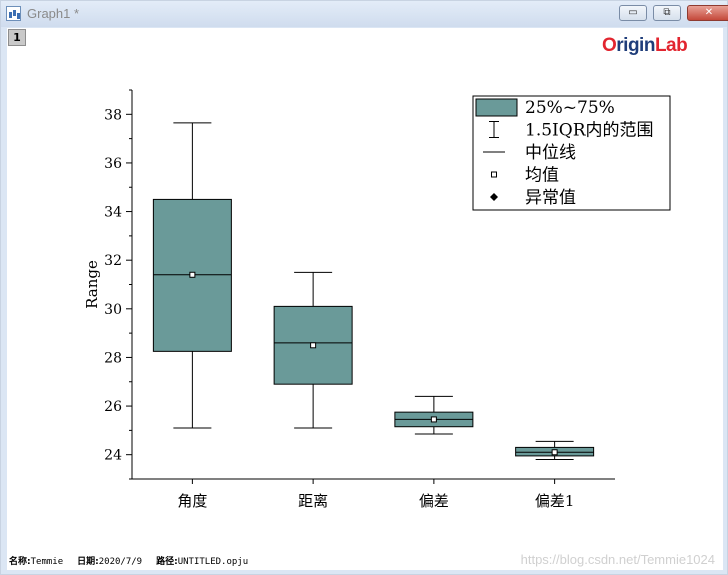 The width and height of the screenshot is (728, 575). Describe the element at coordinates (92, 284) in the screenshot. I see `y-axis-title: Range` at that location.